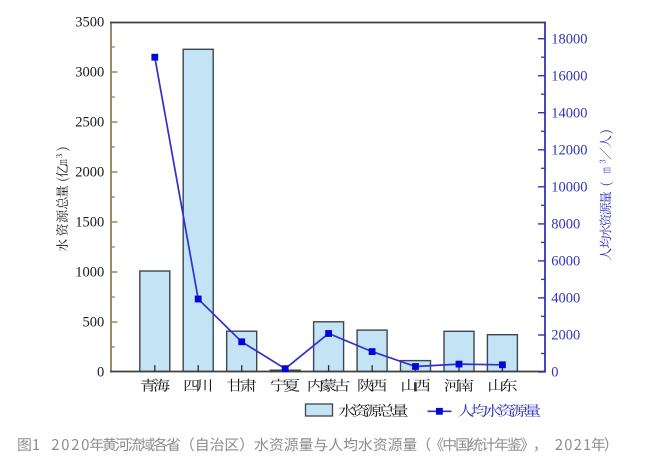  What do you see at coordinates (565, 299) in the screenshot?
I see `svg-text: 4000` at bounding box center [565, 299].